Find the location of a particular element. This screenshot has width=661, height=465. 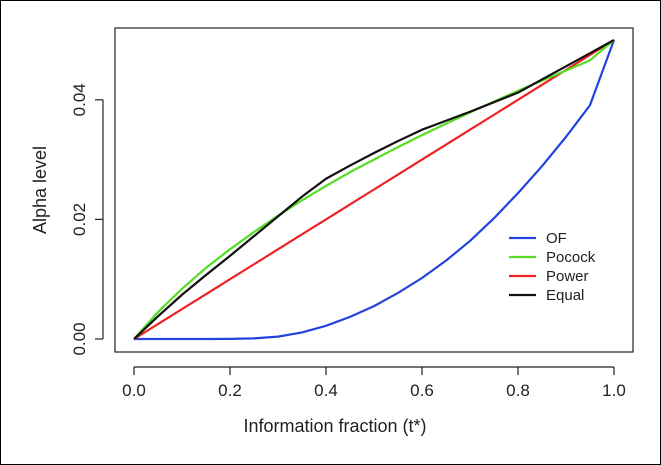

x-tick-label: 0.0 is located at coordinates (134, 390).